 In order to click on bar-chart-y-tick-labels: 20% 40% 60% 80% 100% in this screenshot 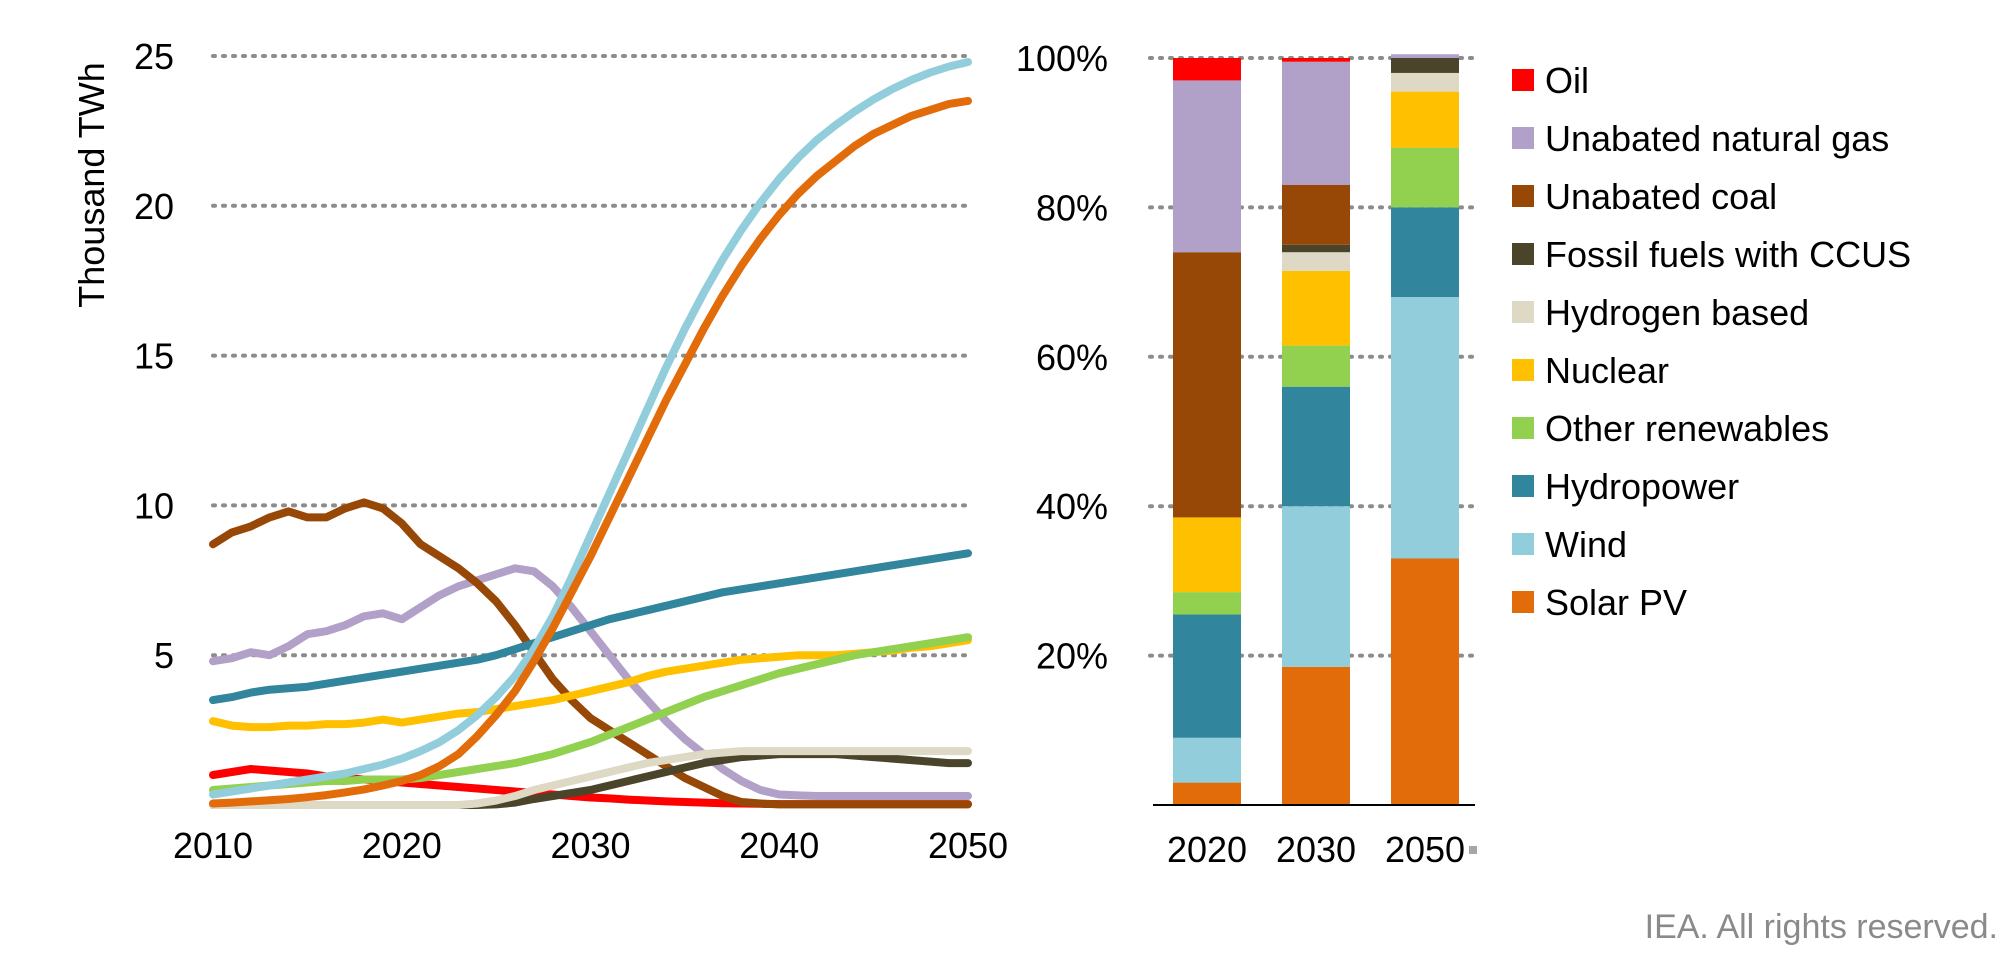, I will do `click(1062, 357)`.